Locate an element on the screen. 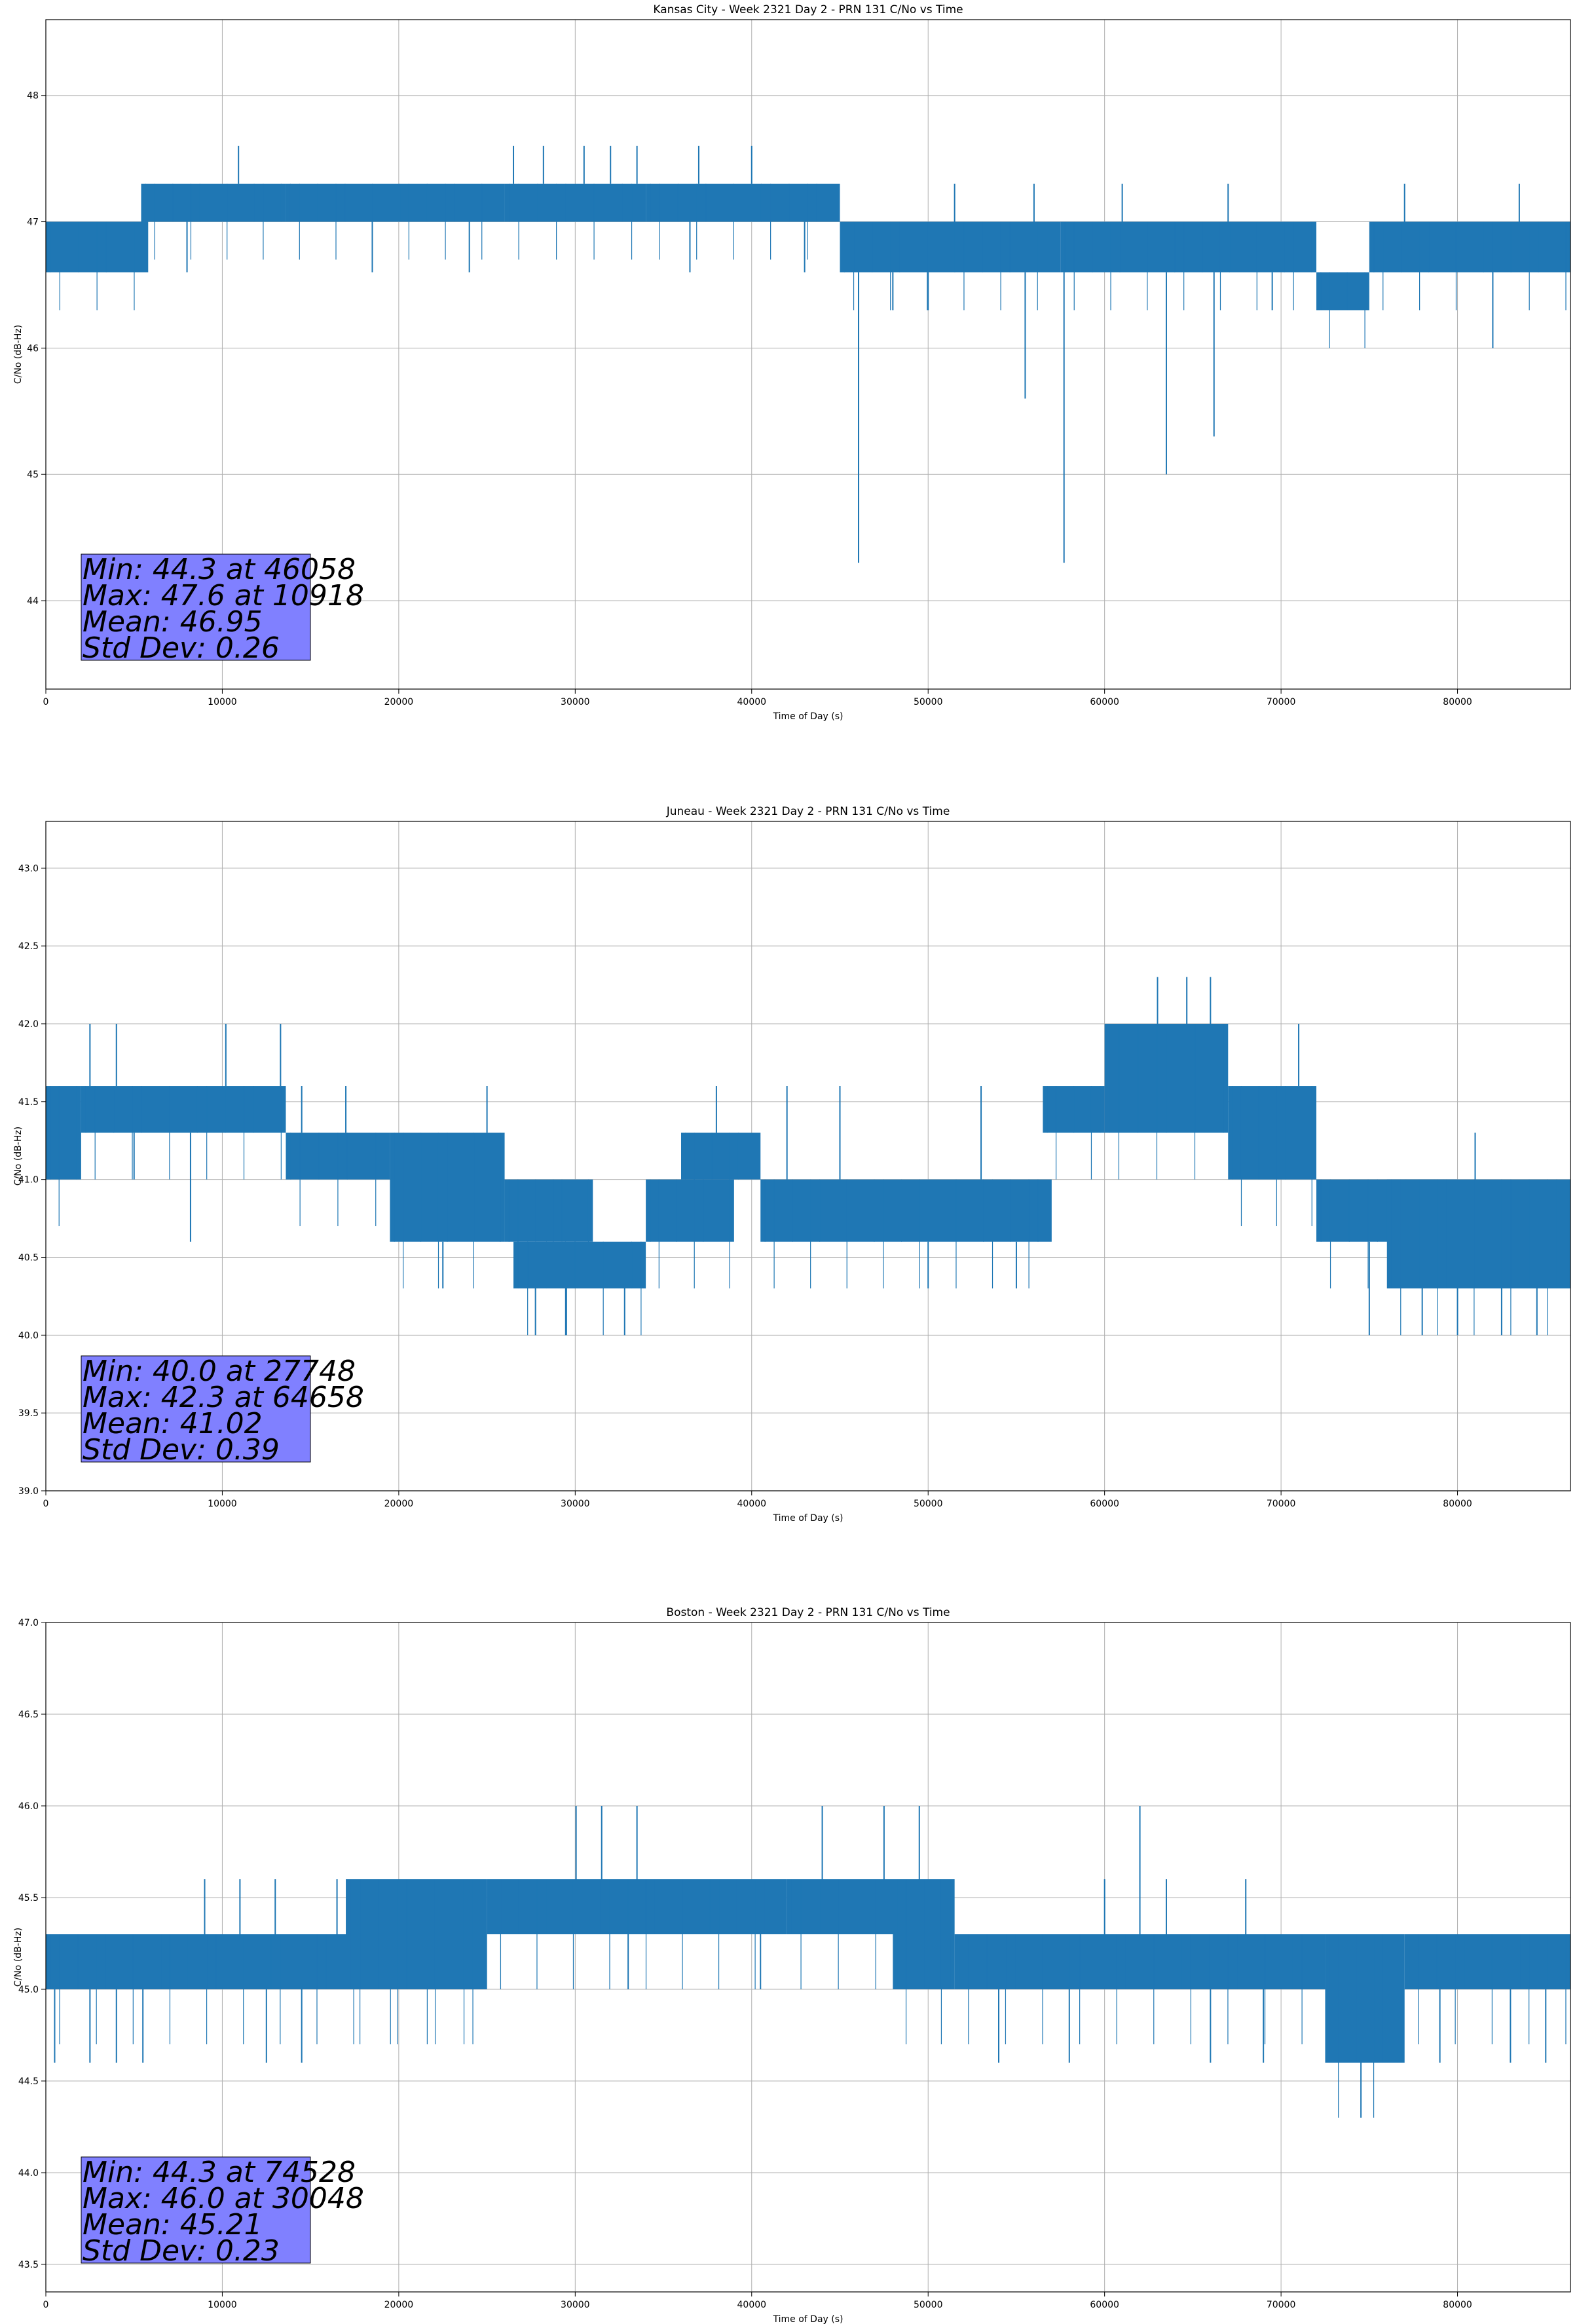  stats-line: Max: 46.0 at 30048 is located at coordinates (223, 2198).